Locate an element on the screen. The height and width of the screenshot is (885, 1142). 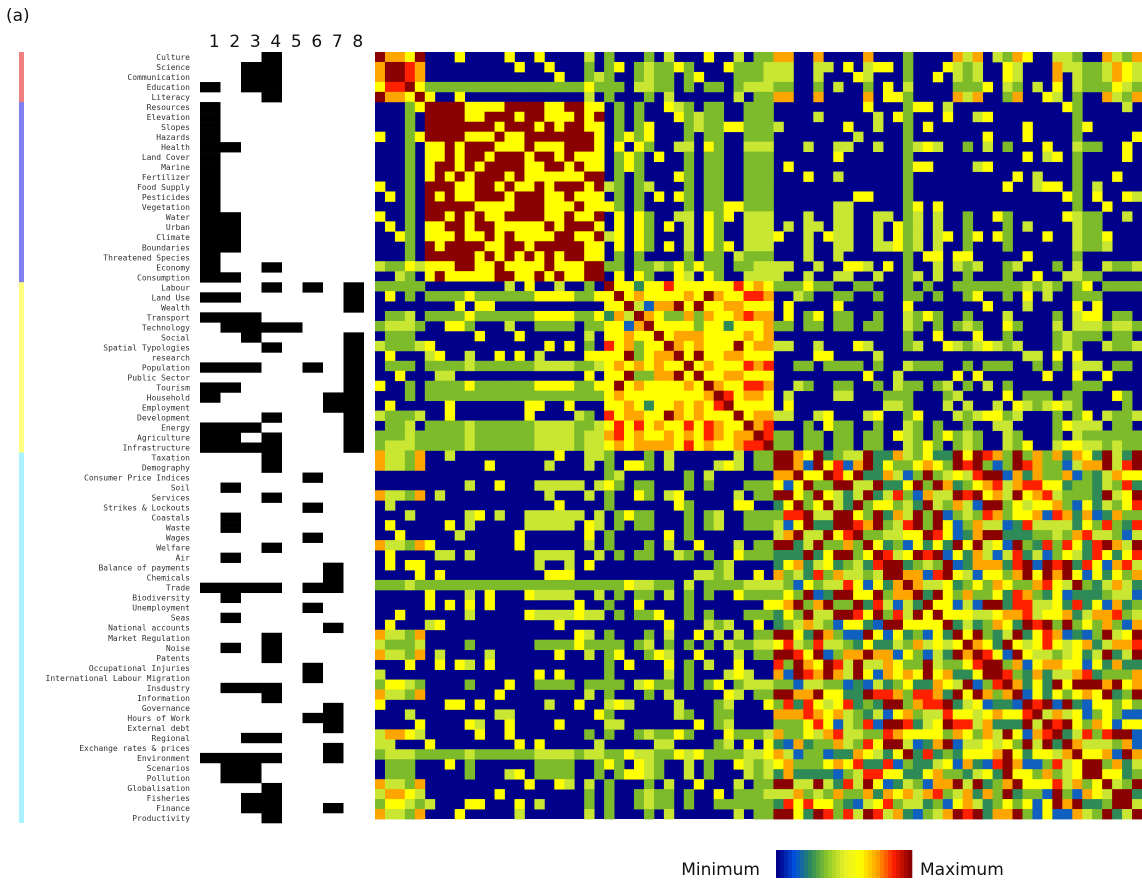
row-label: Wealth is located at coordinates (175, 307).